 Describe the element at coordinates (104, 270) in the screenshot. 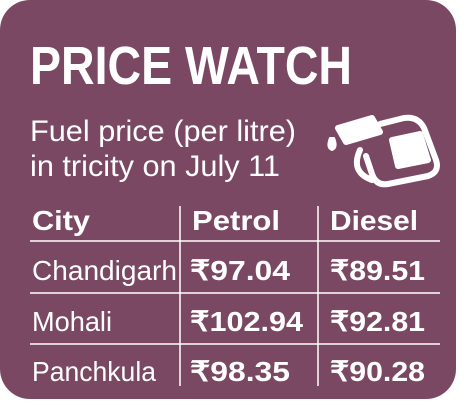

I see `city-cell: Chandigarh` at that location.